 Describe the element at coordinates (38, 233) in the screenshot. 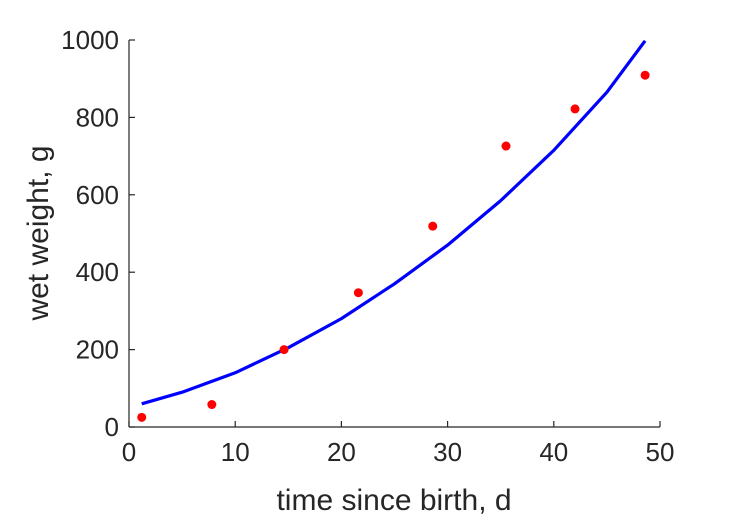

I see `y-axis-label: wet weight, g` at that location.